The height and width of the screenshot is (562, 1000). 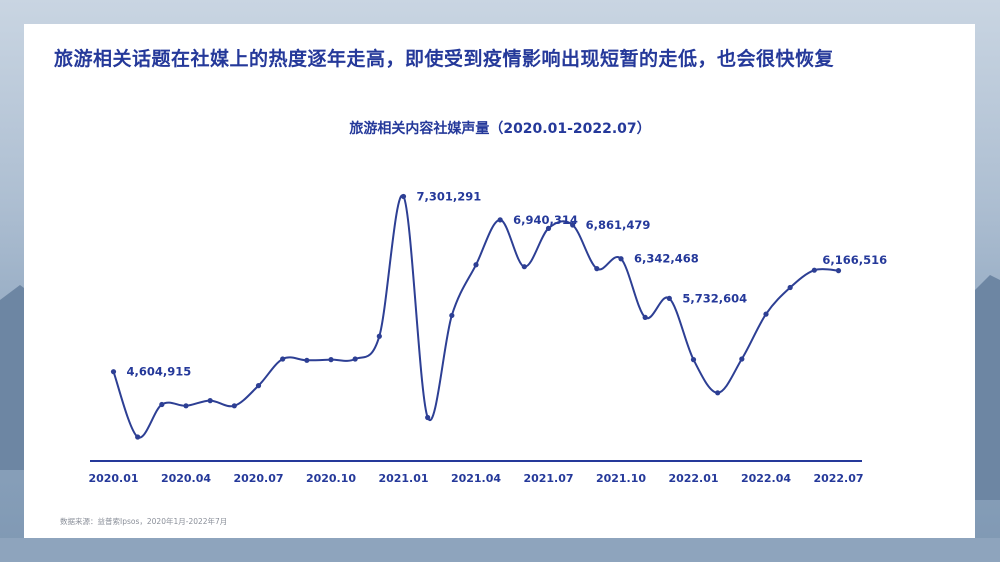 What do you see at coordinates (693, 360) in the screenshot?
I see `data-point-2022.01` at bounding box center [693, 360].